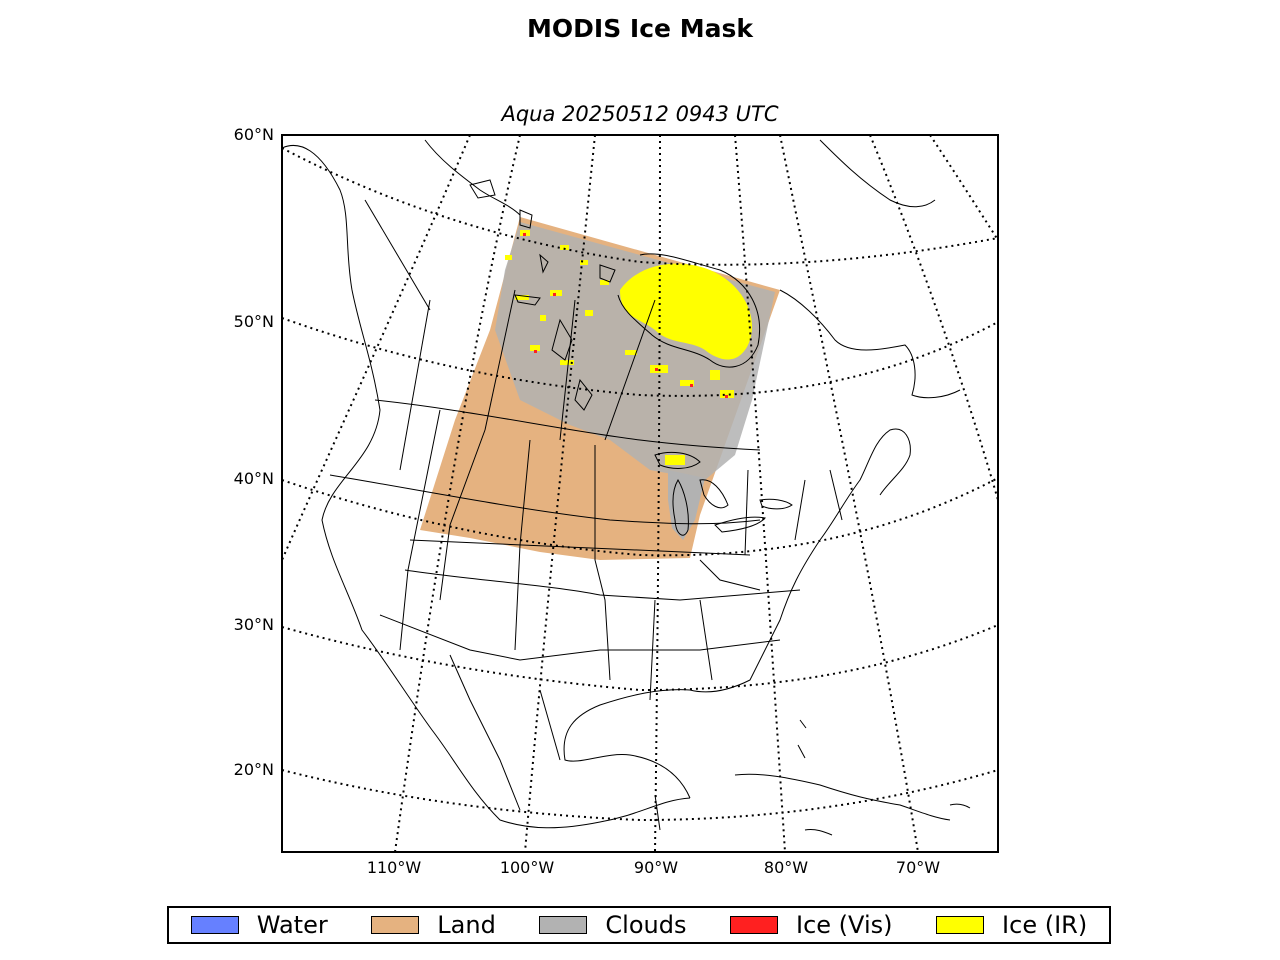 This screenshot has height=960, width=1280. What do you see at coordinates (292, 925) in the screenshot?
I see `legend-label-water: Water` at bounding box center [292, 925].